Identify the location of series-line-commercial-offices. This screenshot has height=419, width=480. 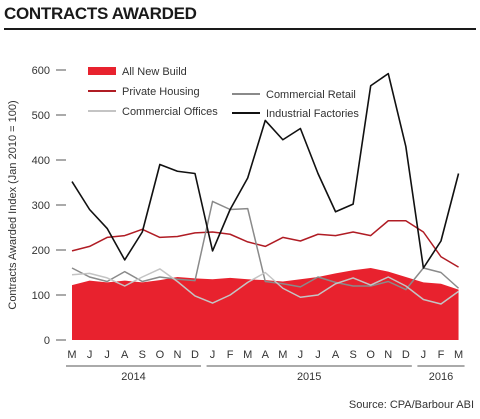
(265, 286).